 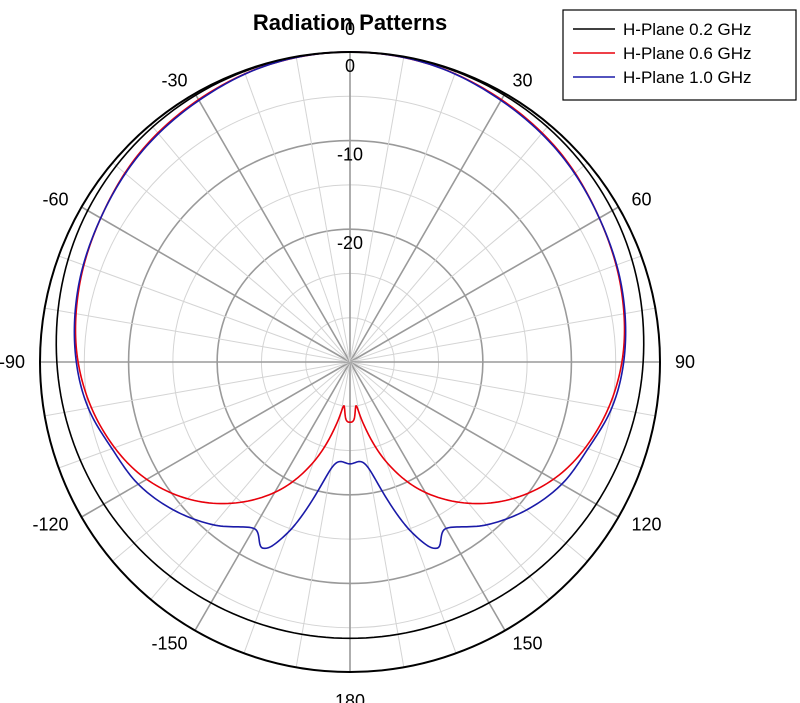 I want to click on angle-tick-label: -60, so click(x=56, y=200).